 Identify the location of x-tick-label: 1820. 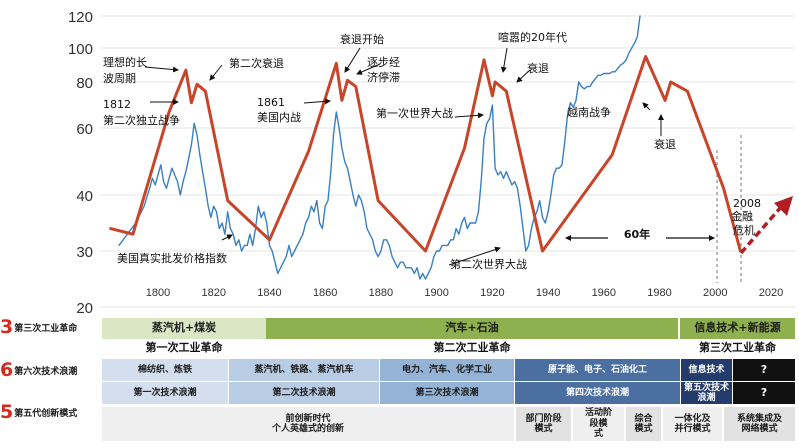
(213, 293).